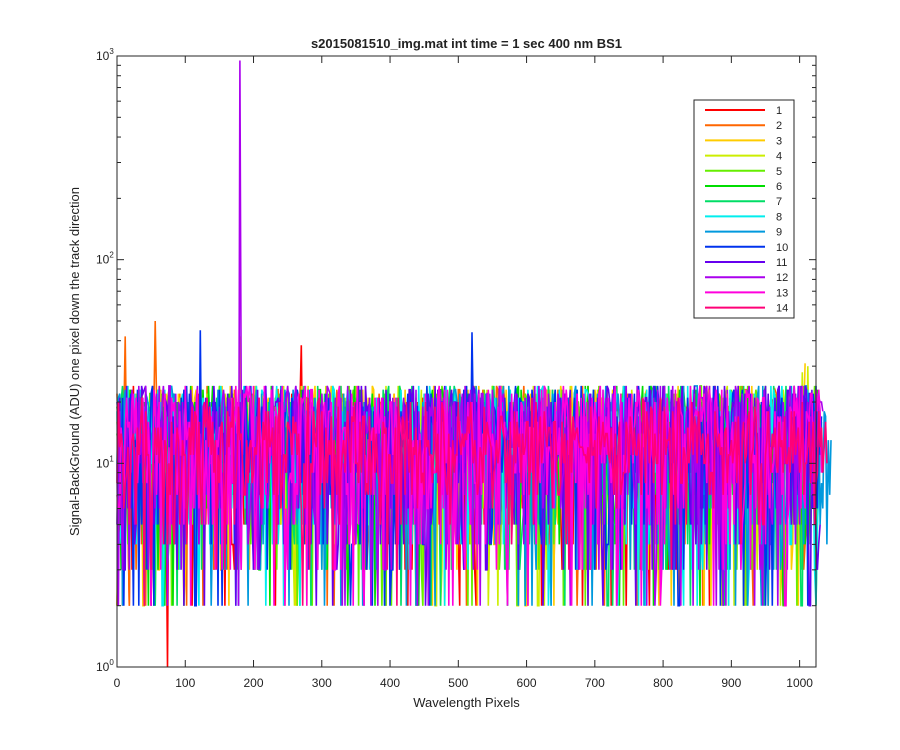 The height and width of the screenshot is (750, 900). I want to click on legend-label-3: 3, so click(779, 141).